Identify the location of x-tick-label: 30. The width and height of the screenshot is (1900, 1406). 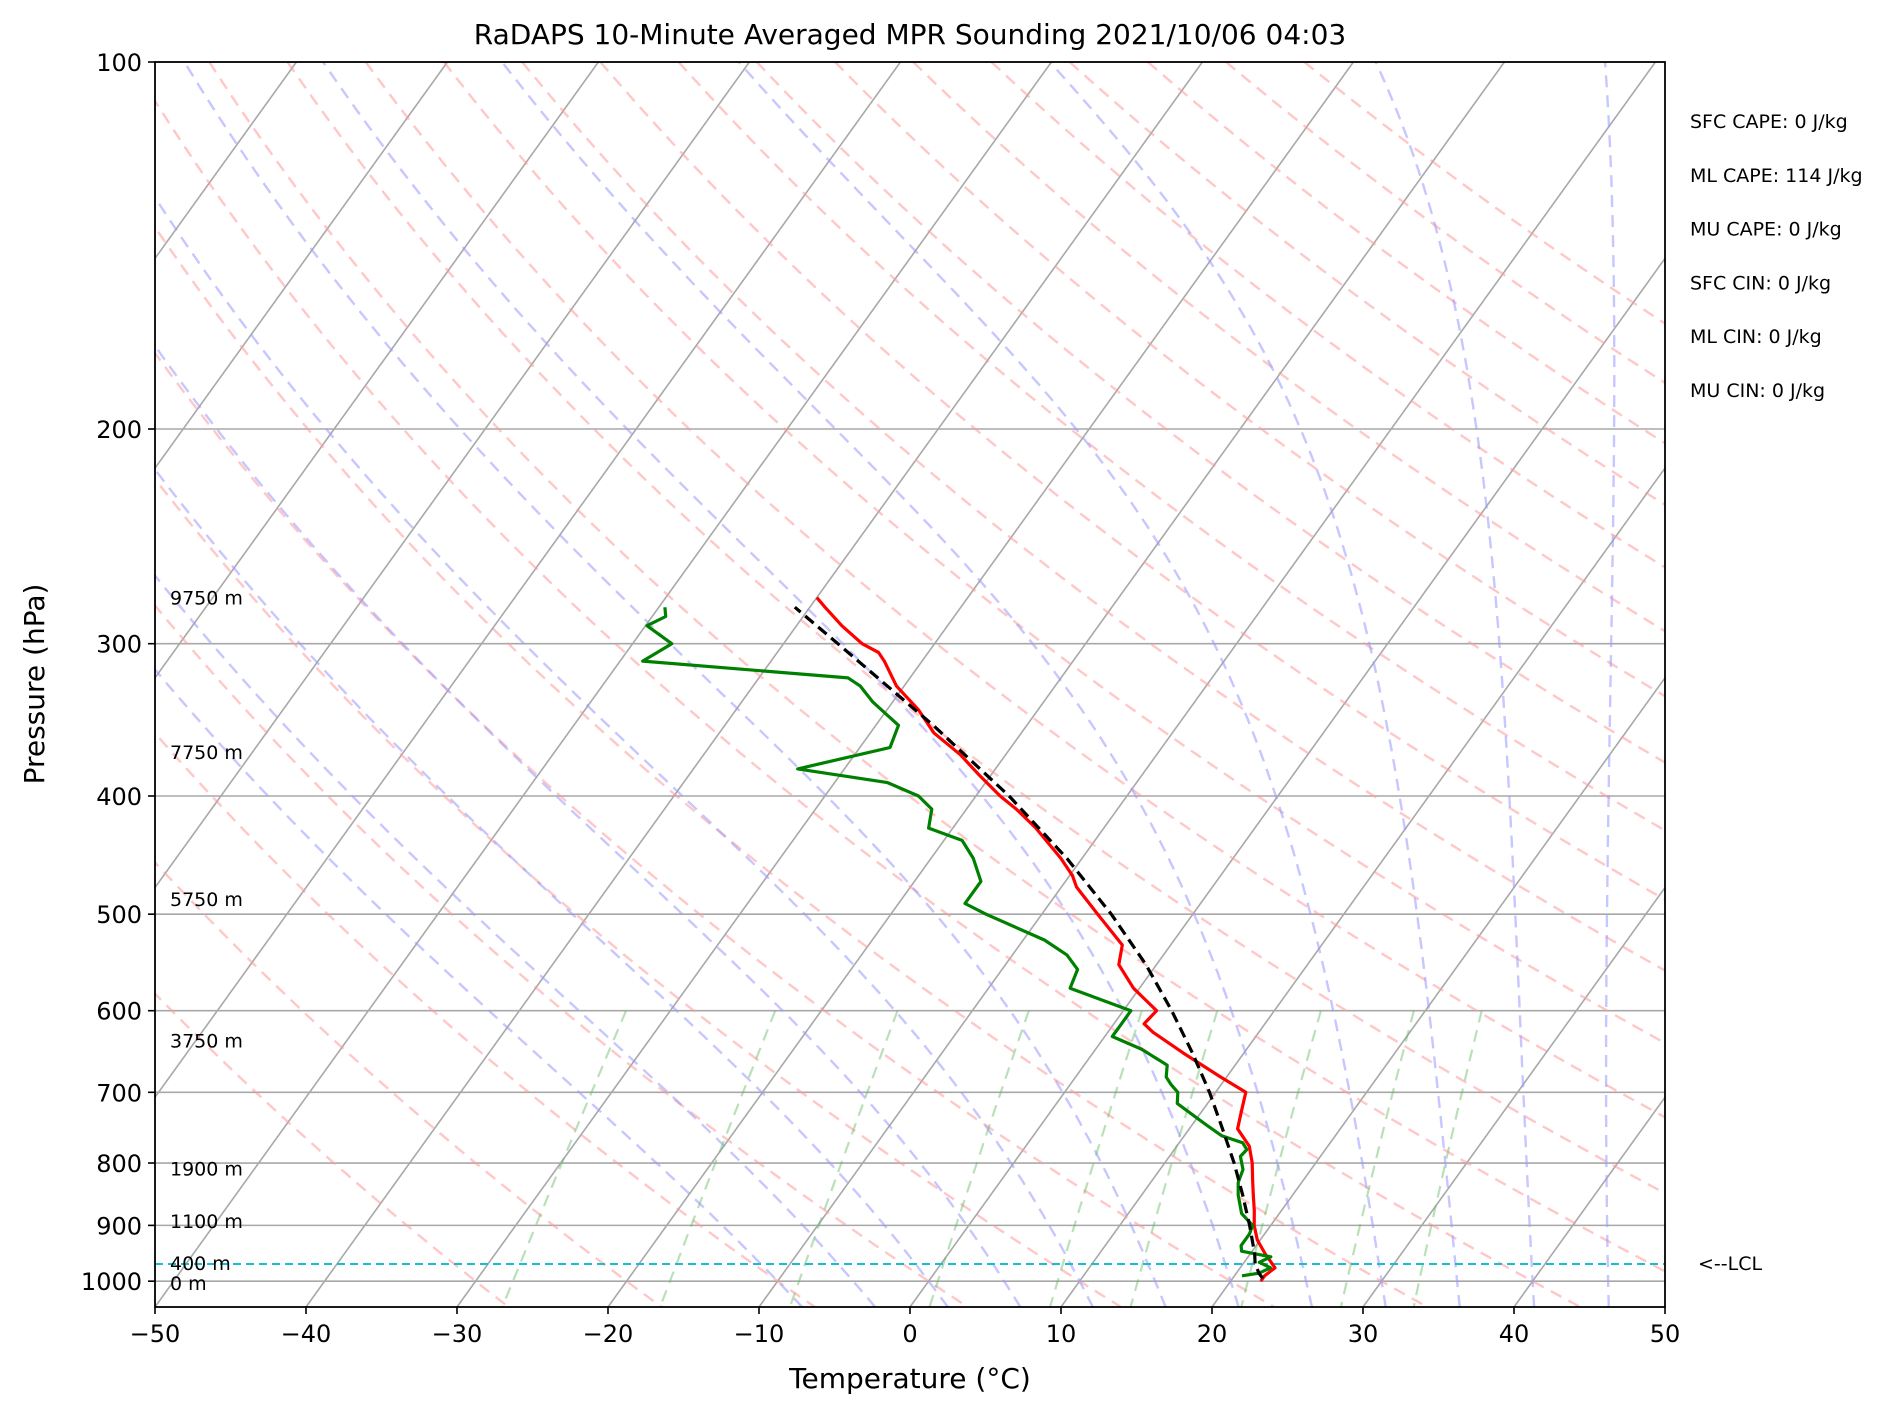
(1363, 1334).